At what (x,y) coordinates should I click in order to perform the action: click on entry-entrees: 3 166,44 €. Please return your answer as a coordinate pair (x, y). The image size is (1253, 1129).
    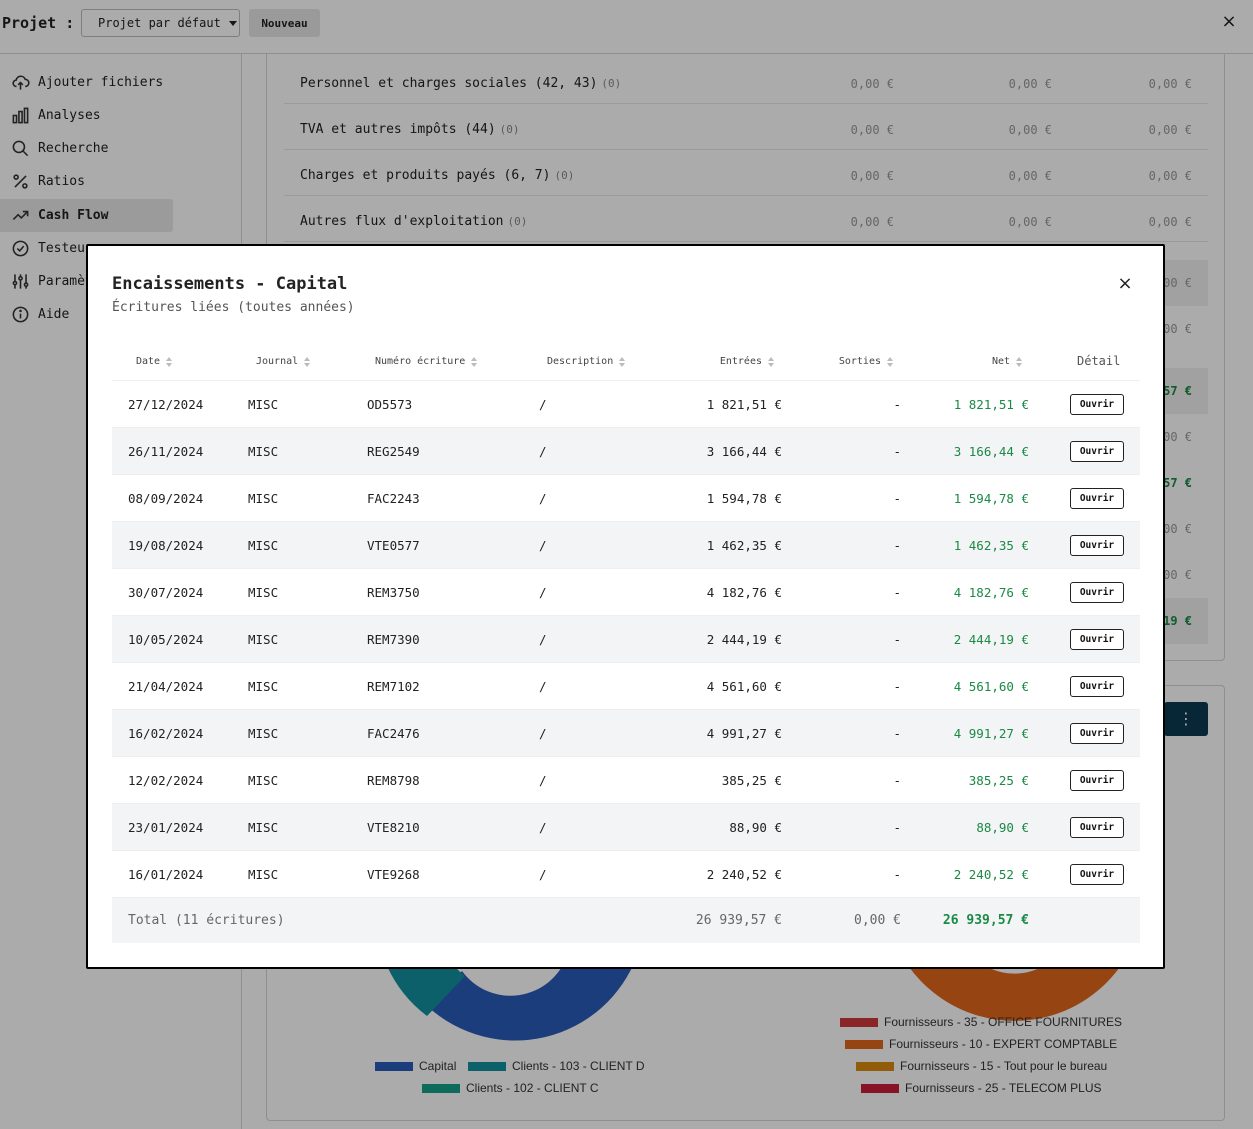
    Looking at the image, I should click on (744, 451).